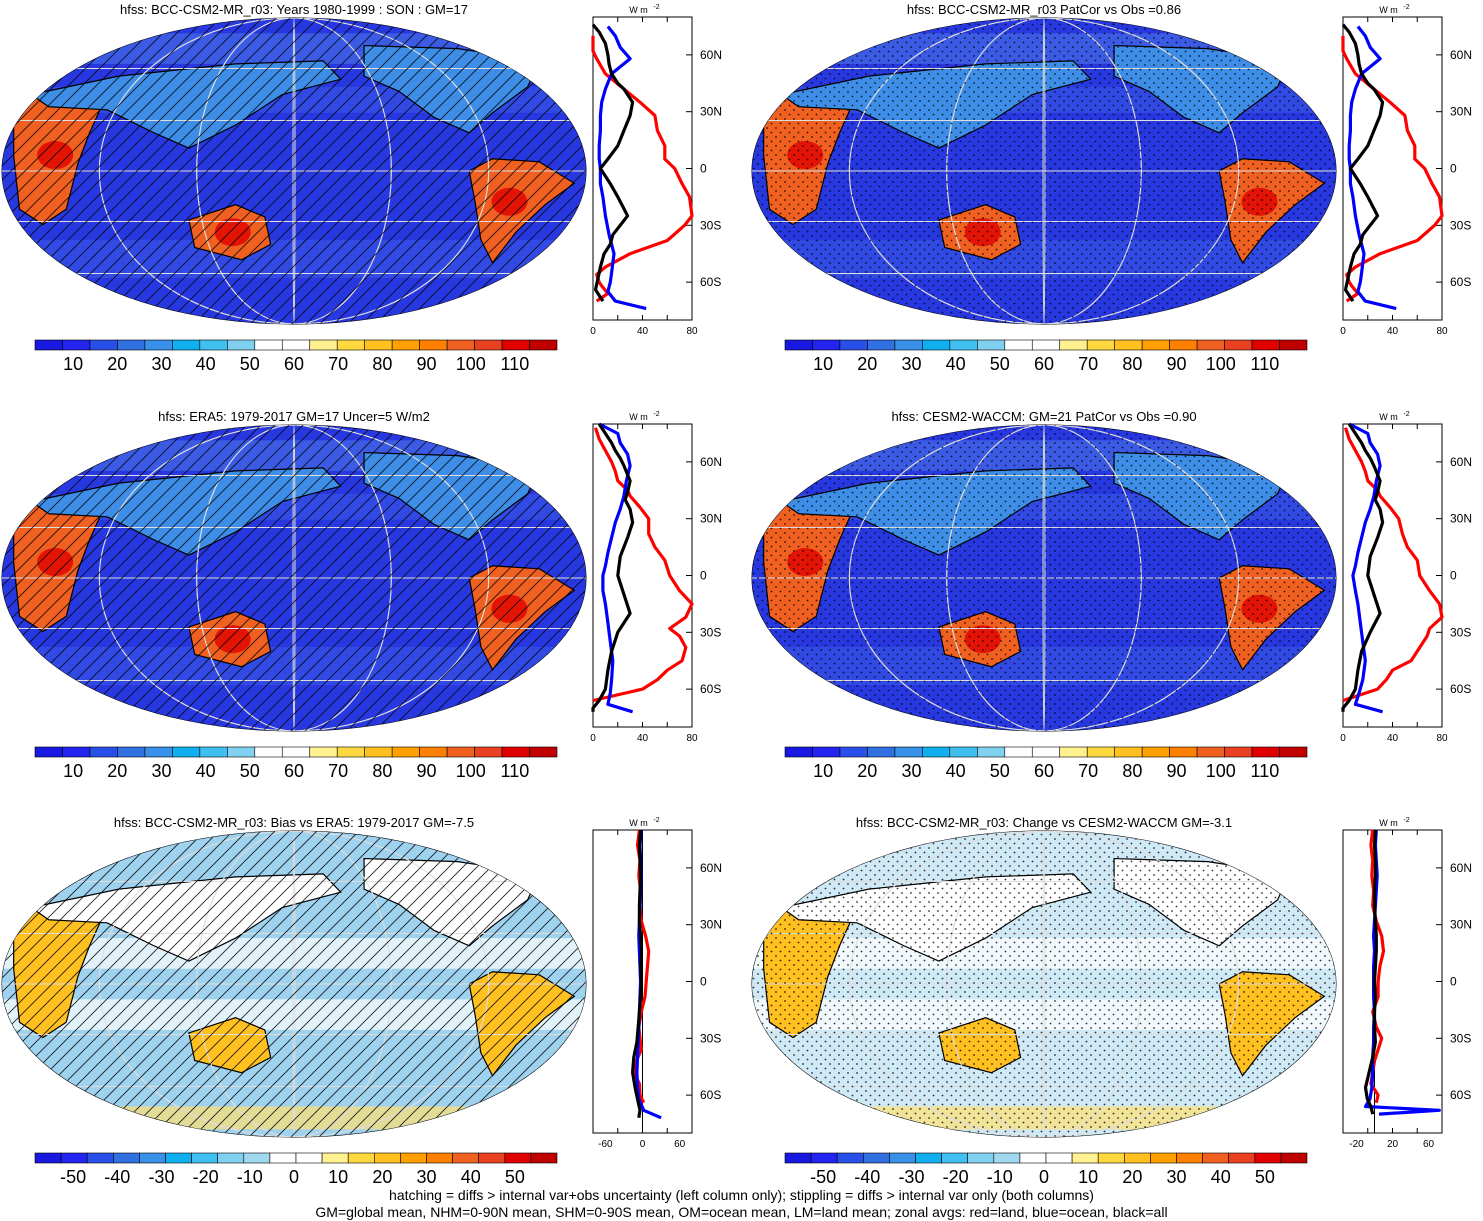  Describe the element at coordinates (1461, 519) in the screenshot. I see `zonal-y-tick-label: 30N` at that location.